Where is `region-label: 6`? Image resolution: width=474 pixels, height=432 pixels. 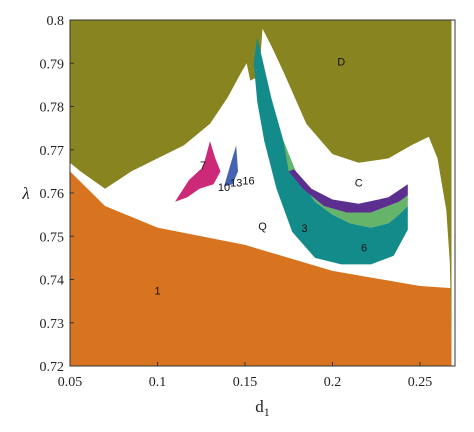
region-label: 6 is located at coordinates (364, 248).